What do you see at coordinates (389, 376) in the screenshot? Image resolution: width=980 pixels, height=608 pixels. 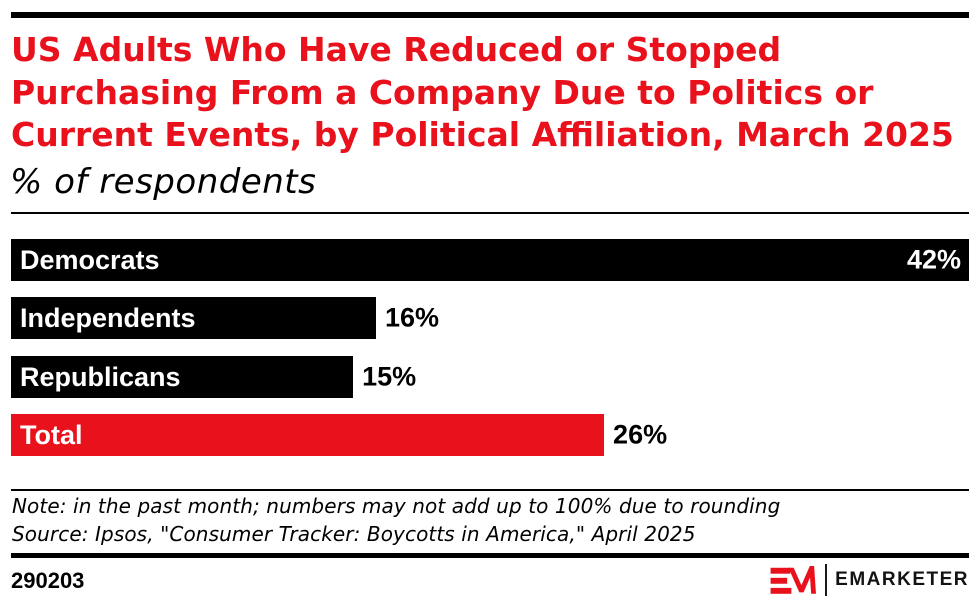 I see `bar-value-label: 15%` at bounding box center [389, 376].